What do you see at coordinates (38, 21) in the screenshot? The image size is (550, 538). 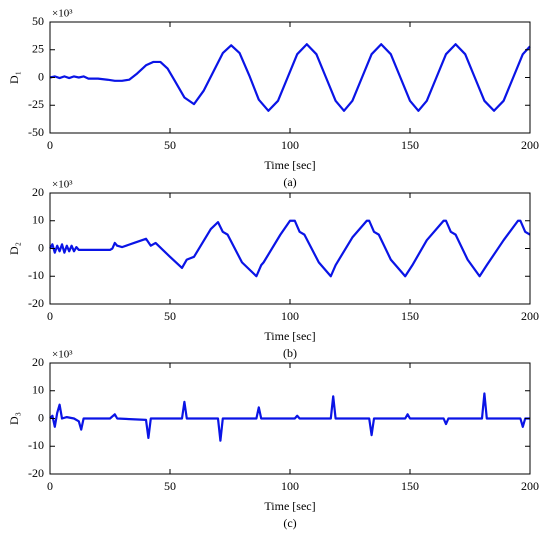 I see `y-tick-label: 50` at bounding box center [38, 21].